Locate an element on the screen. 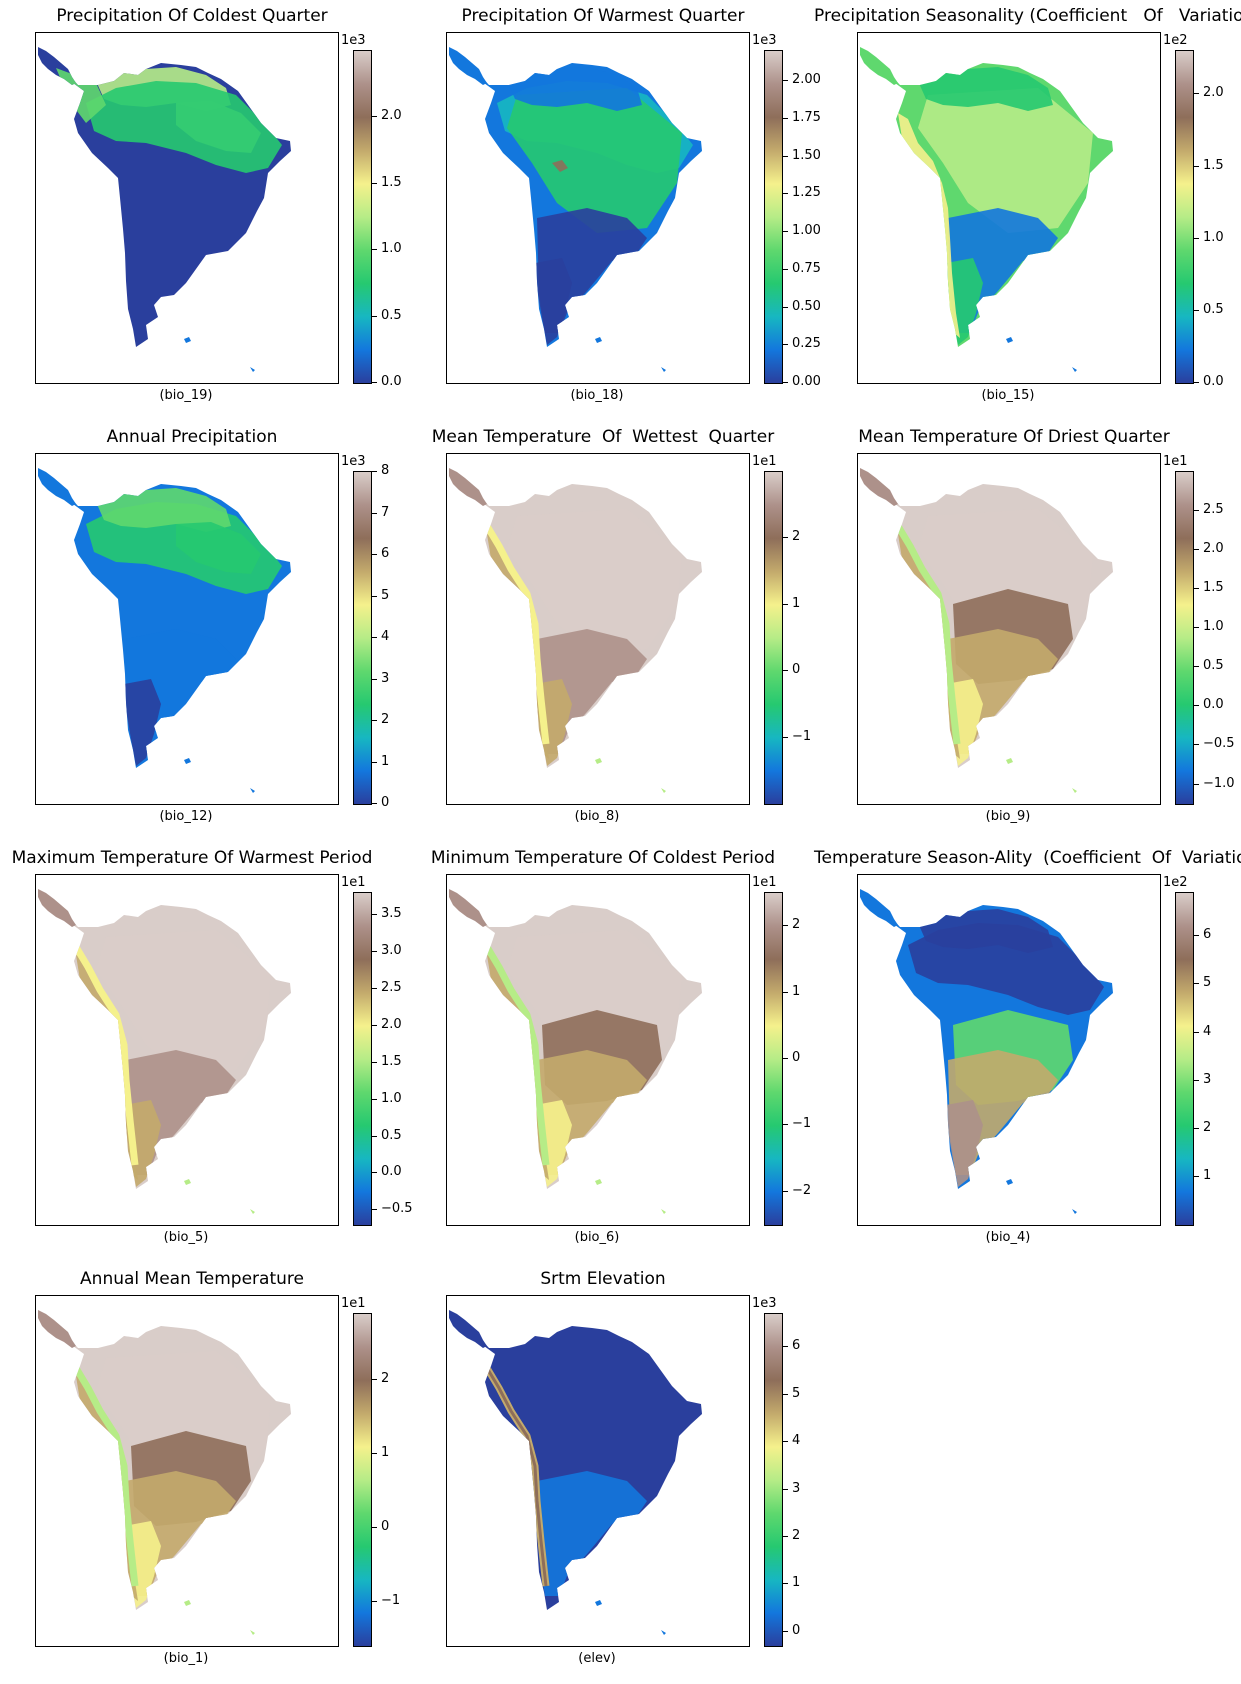  south-america-landmass is located at coordinates (585, 1468).